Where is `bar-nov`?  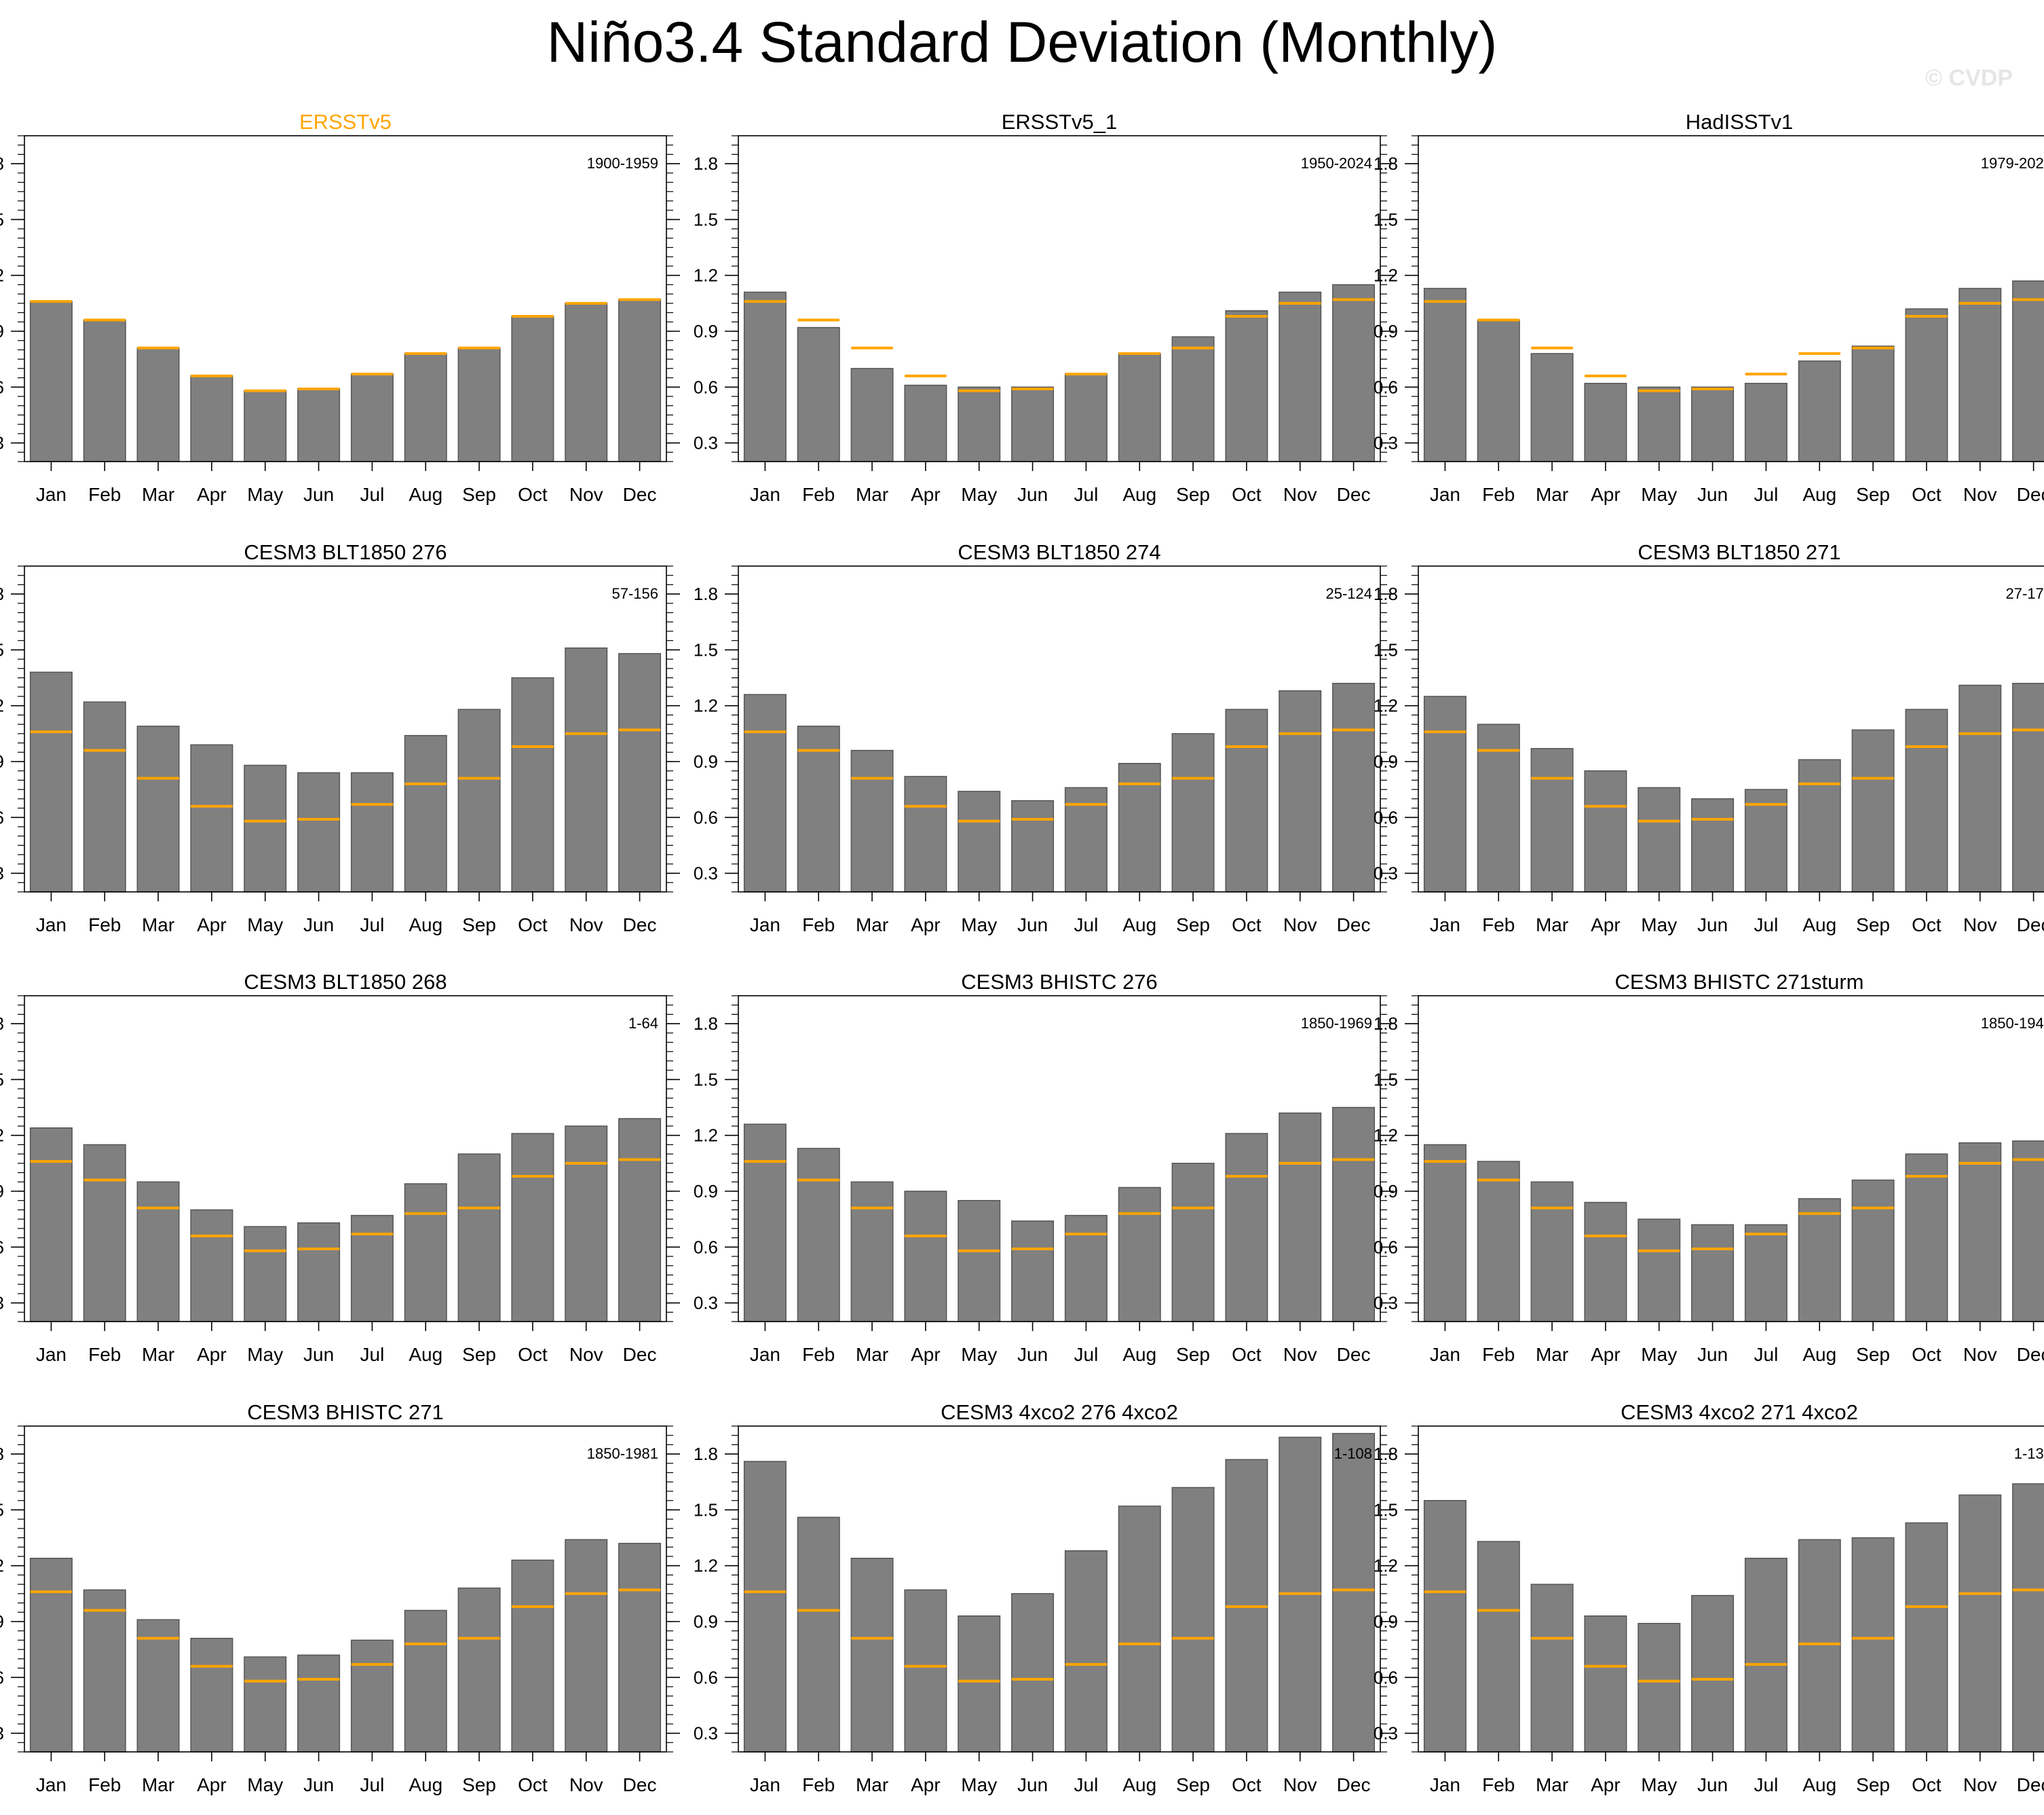
bar-nov is located at coordinates (1980, 1623).